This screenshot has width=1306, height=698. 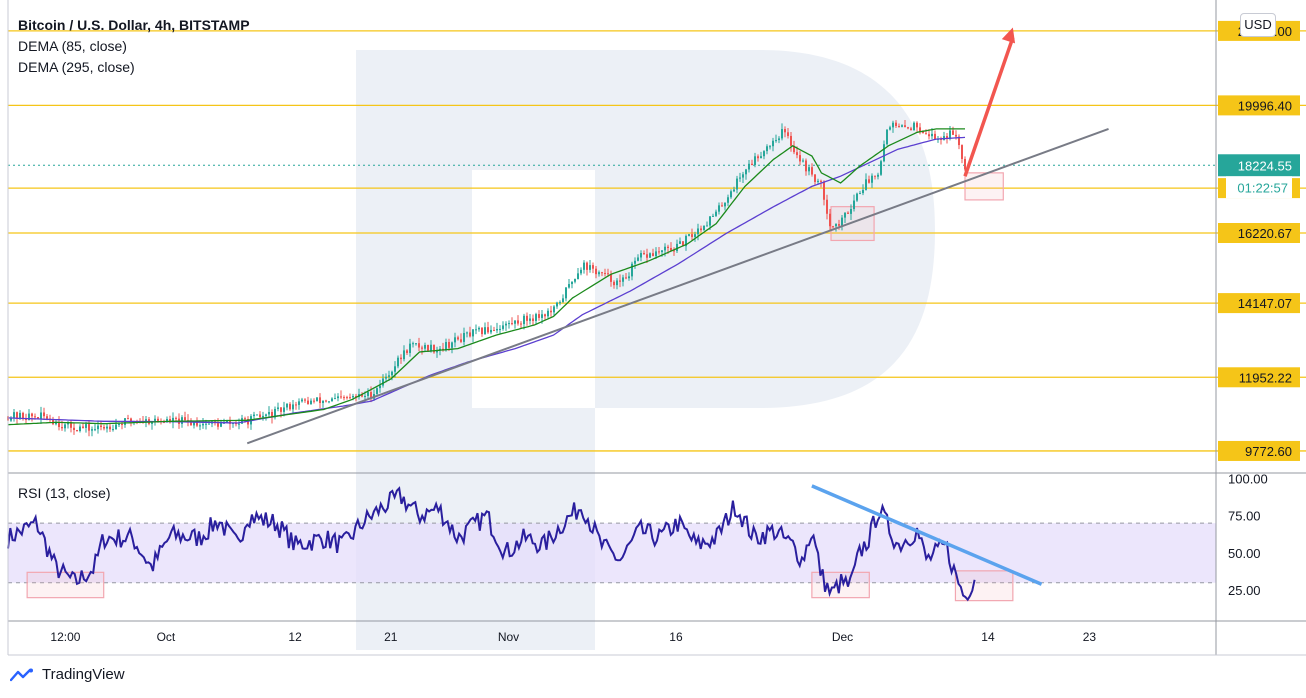 I want to click on currency-button: USD, so click(x=1258, y=25).